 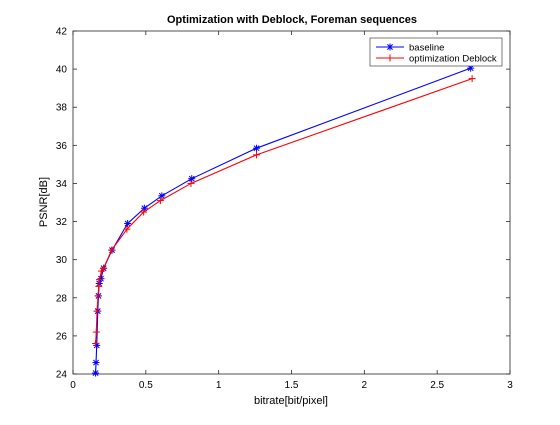 I want to click on y-tick-label: 34, so click(x=62, y=184).